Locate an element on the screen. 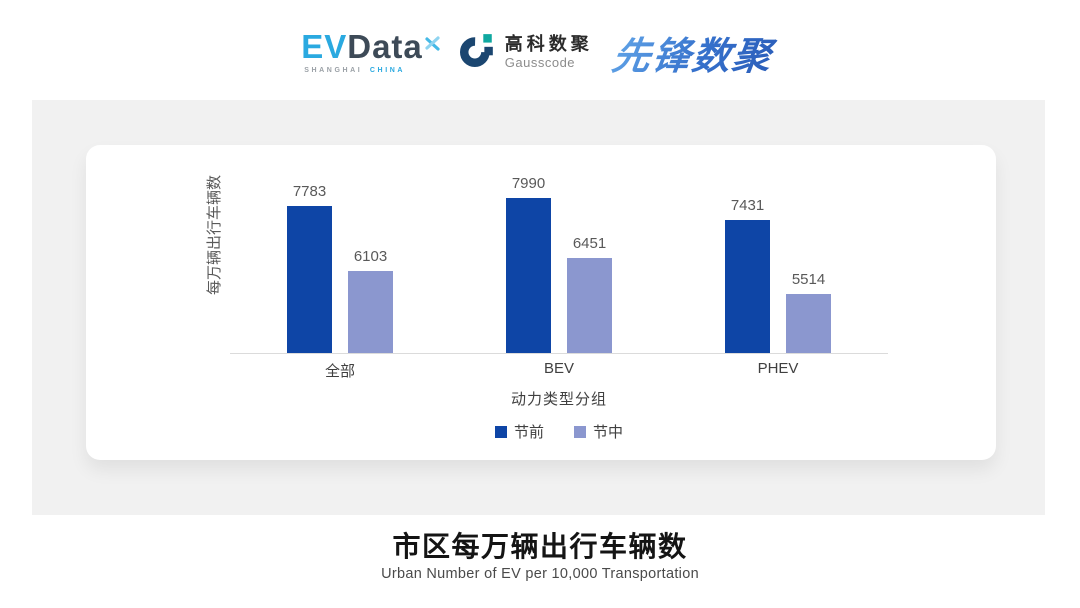 The width and height of the screenshot is (1080, 608). gausscode-icon is located at coordinates (477, 52).